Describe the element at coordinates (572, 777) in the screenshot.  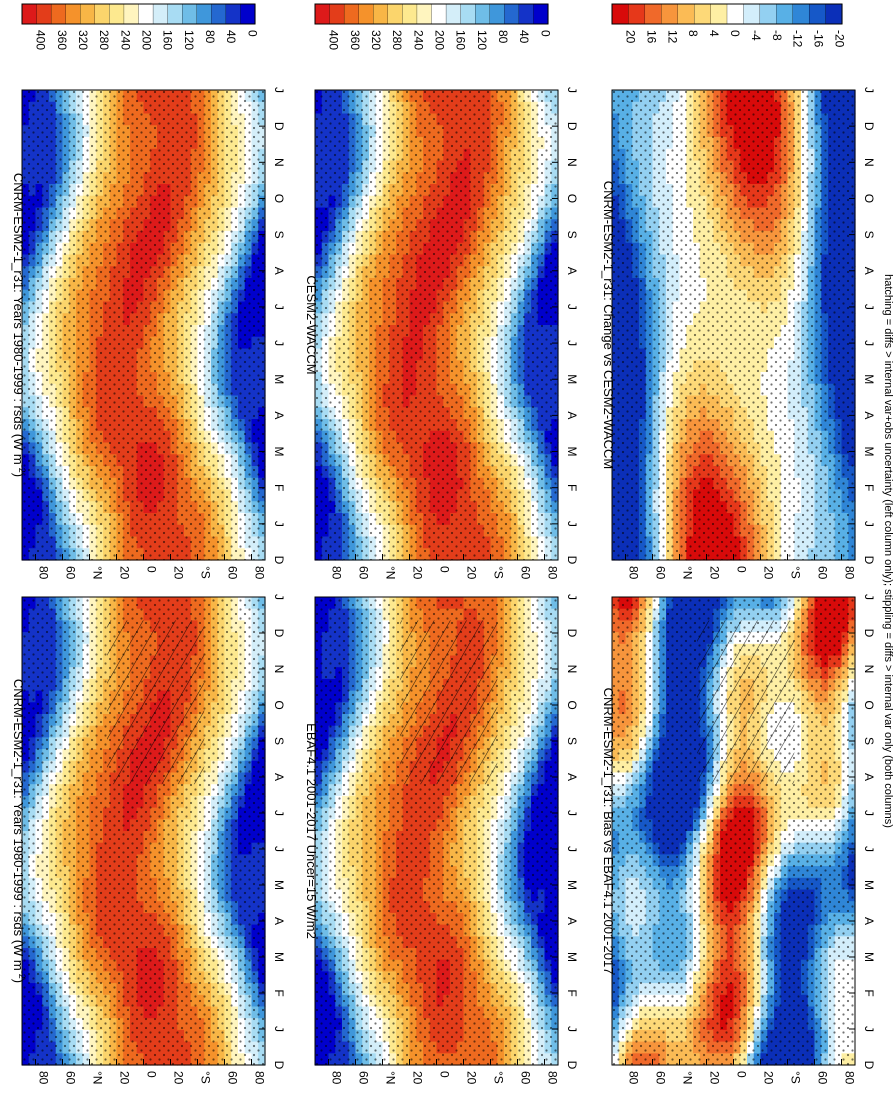
I see `p-obs-month-label: A` at that location.